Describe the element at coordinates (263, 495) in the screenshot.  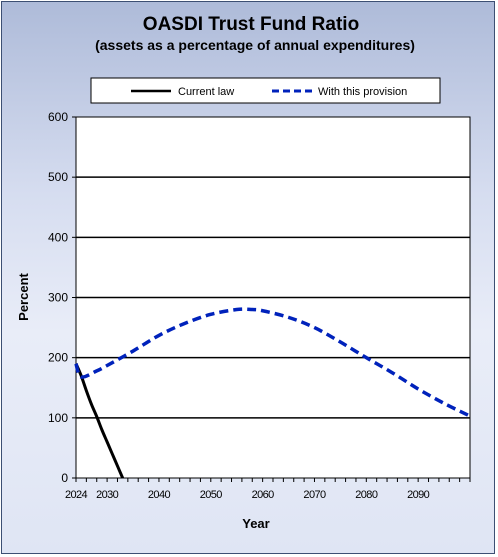
I see `x-tick-label: 2060` at that location.